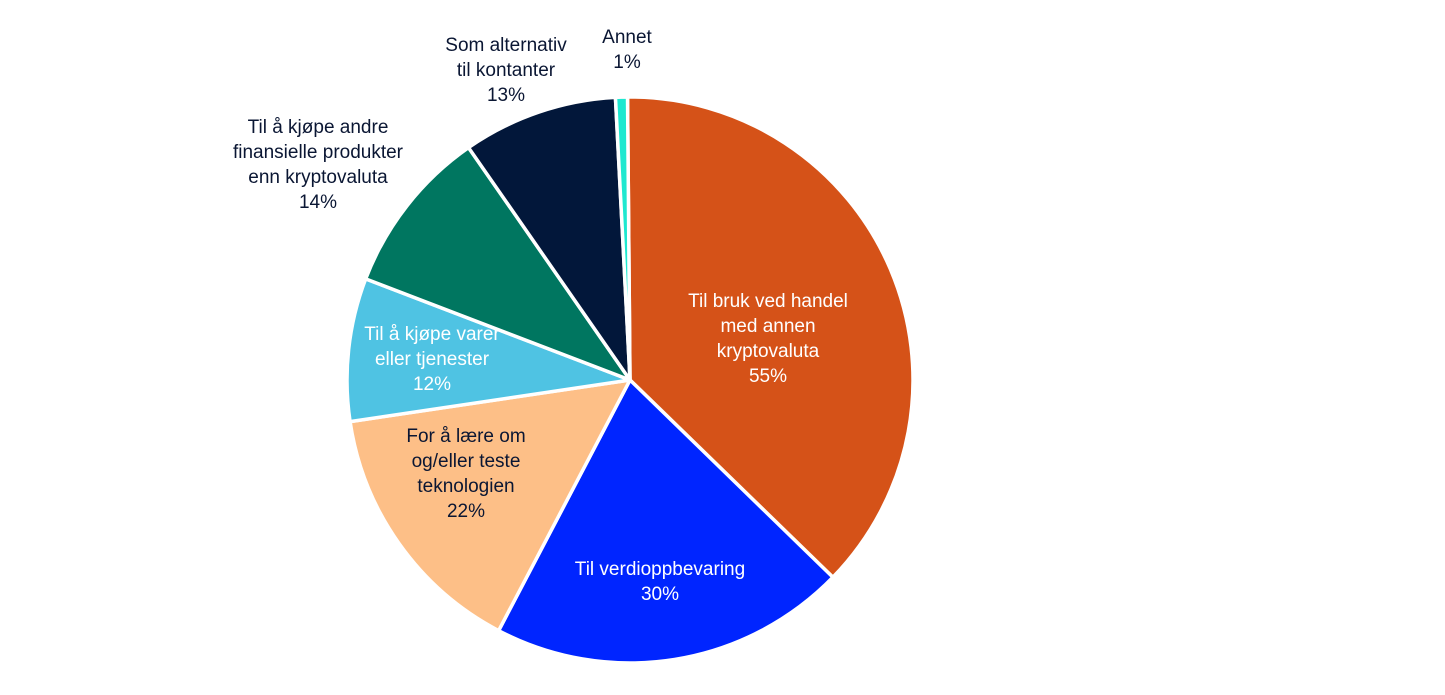  Describe the element at coordinates (506, 95) in the screenshot. I see `slice-percent-label: 13%` at that location.